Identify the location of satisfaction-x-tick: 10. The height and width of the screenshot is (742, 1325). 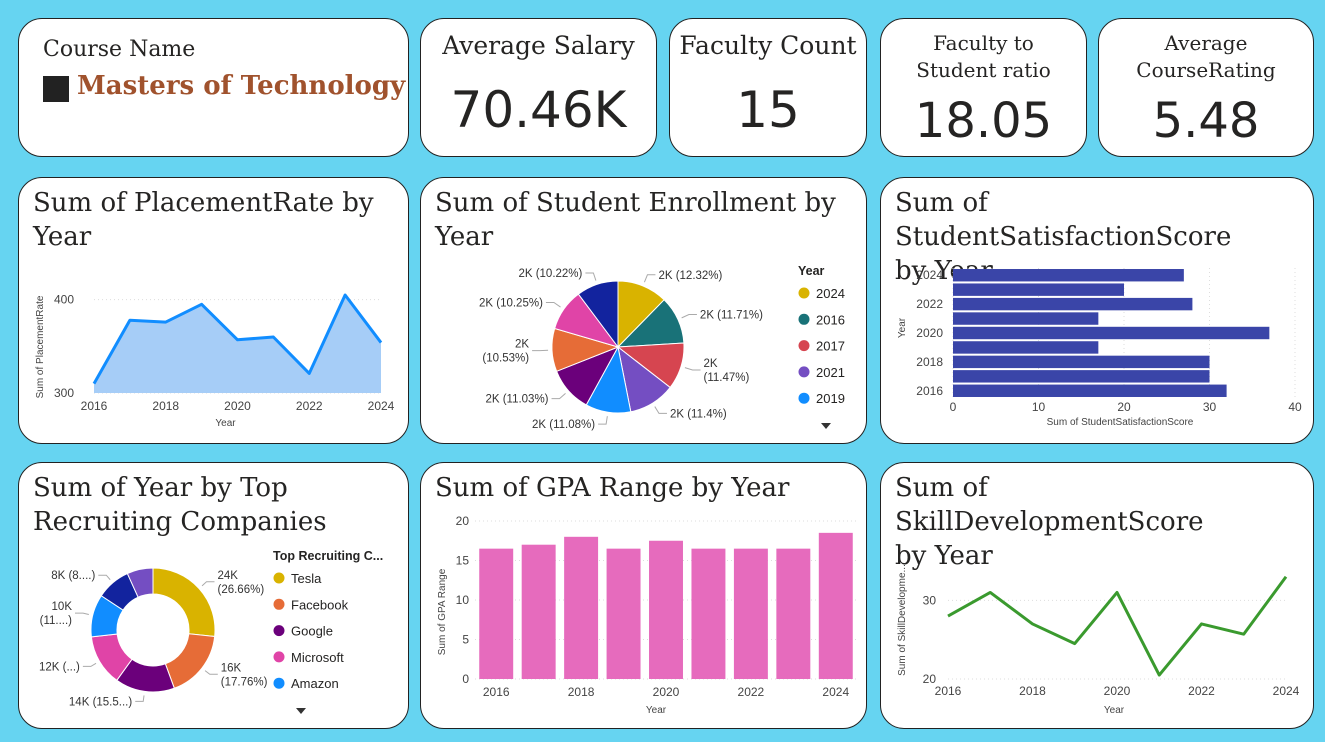
(1039, 407).